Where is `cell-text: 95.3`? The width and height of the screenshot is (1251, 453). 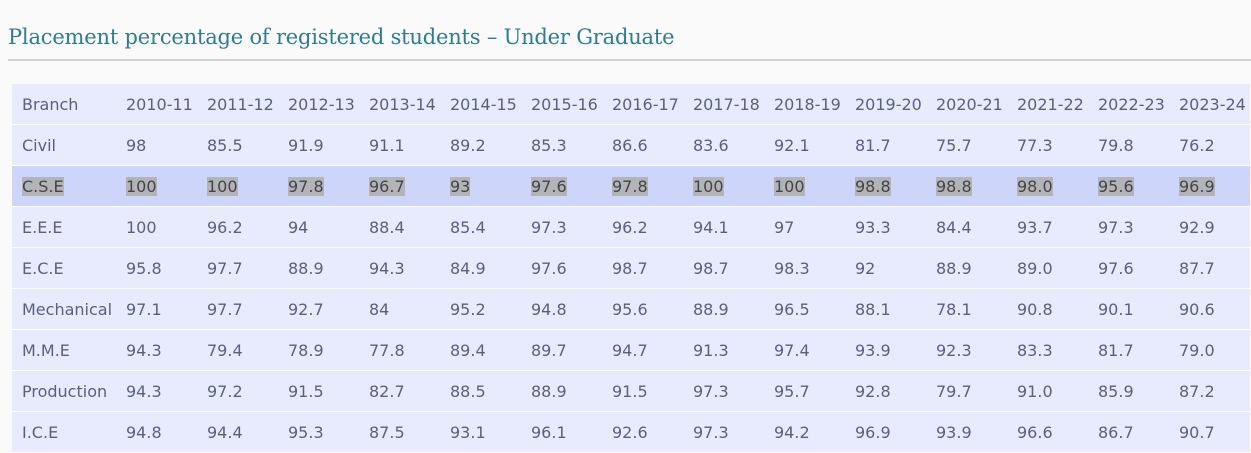
cell-text: 95.3 is located at coordinates (306, 432).